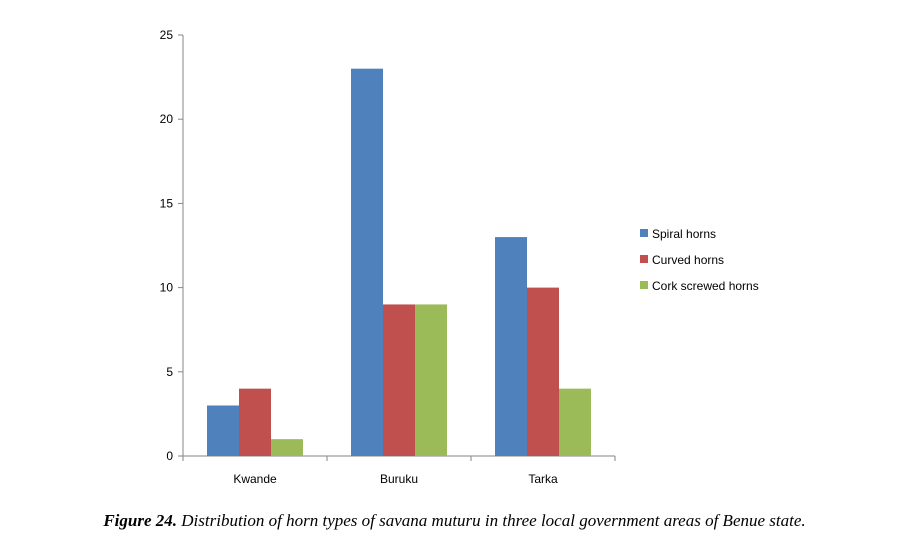 Image resolution: width=909 pixels, height=544 pixels. What do you see at coordinates (255, 479) in the screenshot?
I see `x-tick-label: Kwande` at bounding box center [255, 479].